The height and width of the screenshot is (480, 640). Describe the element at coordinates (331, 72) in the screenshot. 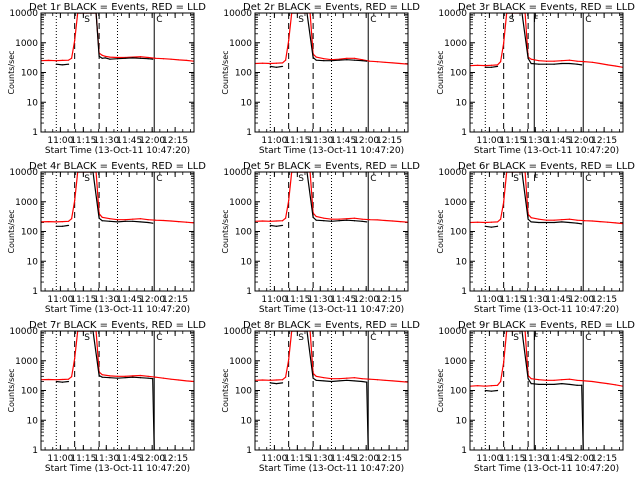

I see `plot-area` at that location.